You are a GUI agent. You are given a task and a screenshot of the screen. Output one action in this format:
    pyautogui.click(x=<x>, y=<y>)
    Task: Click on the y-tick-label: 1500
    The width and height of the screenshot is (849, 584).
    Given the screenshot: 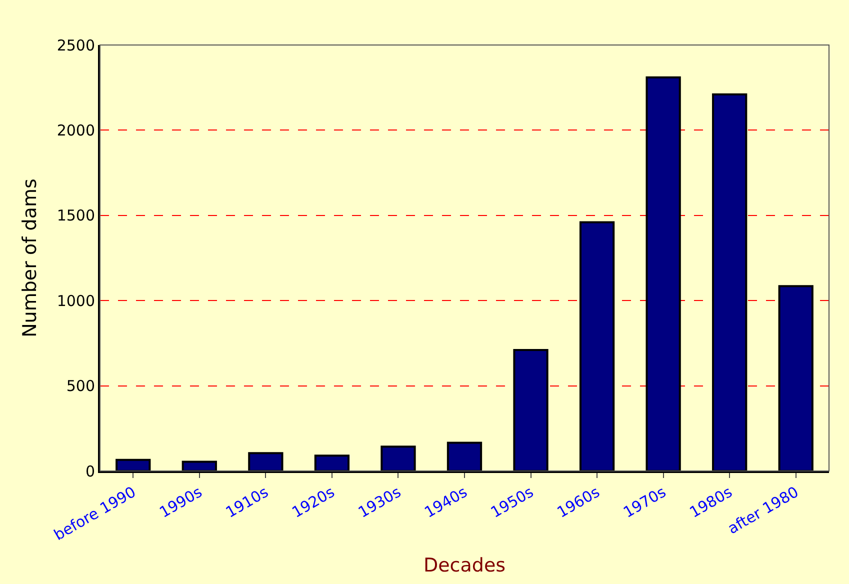 What is the action you would take?
    pyautogui.click(x=75, y=215)
    